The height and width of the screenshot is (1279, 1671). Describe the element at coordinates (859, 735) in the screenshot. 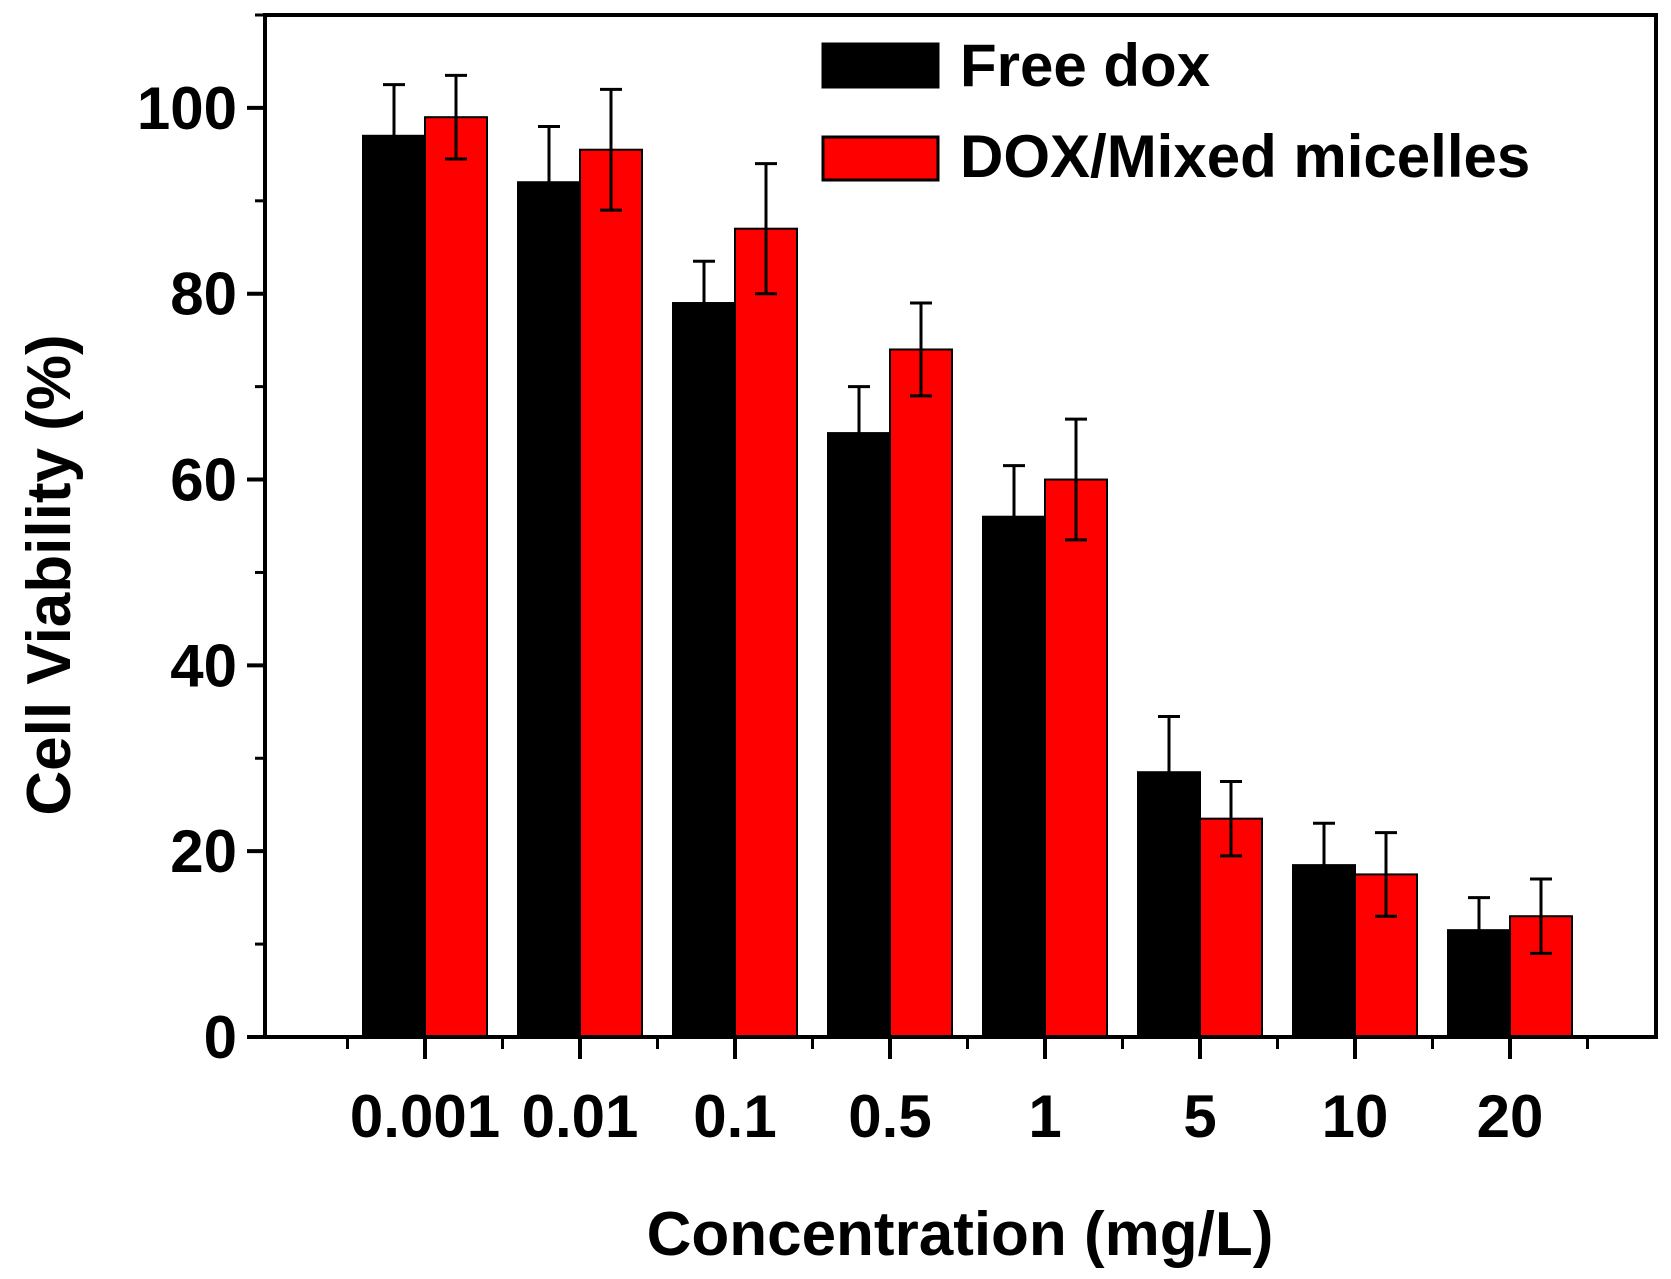

I see `bar-series0-0.5` at that location.